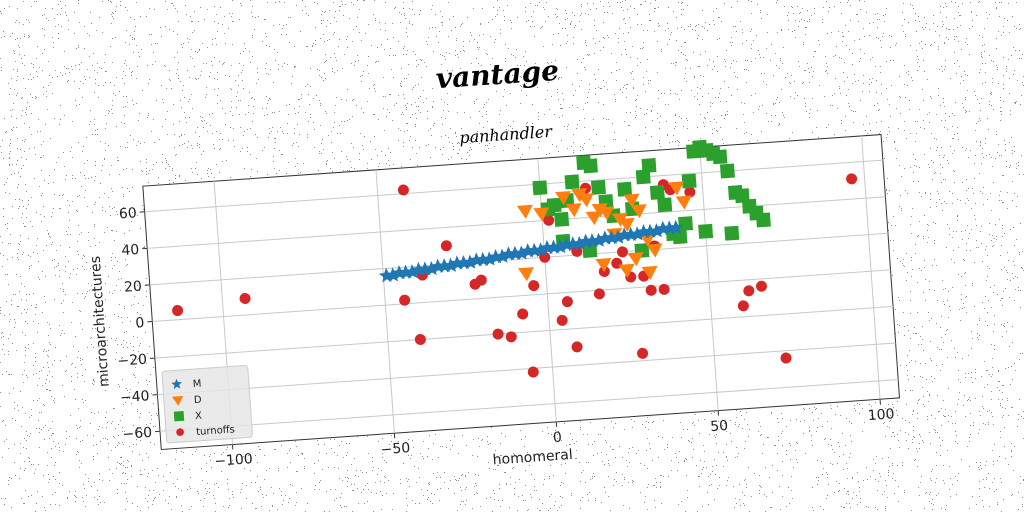 The height and width of the screenshot is (512, 1024). I want to click on legend-item: X, so click(188, 416).